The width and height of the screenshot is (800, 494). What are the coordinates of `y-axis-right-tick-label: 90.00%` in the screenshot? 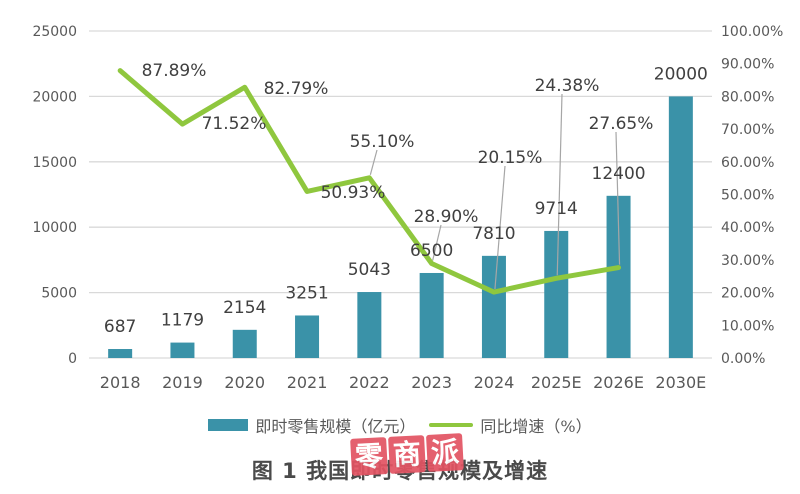 It's located at (747, 65).